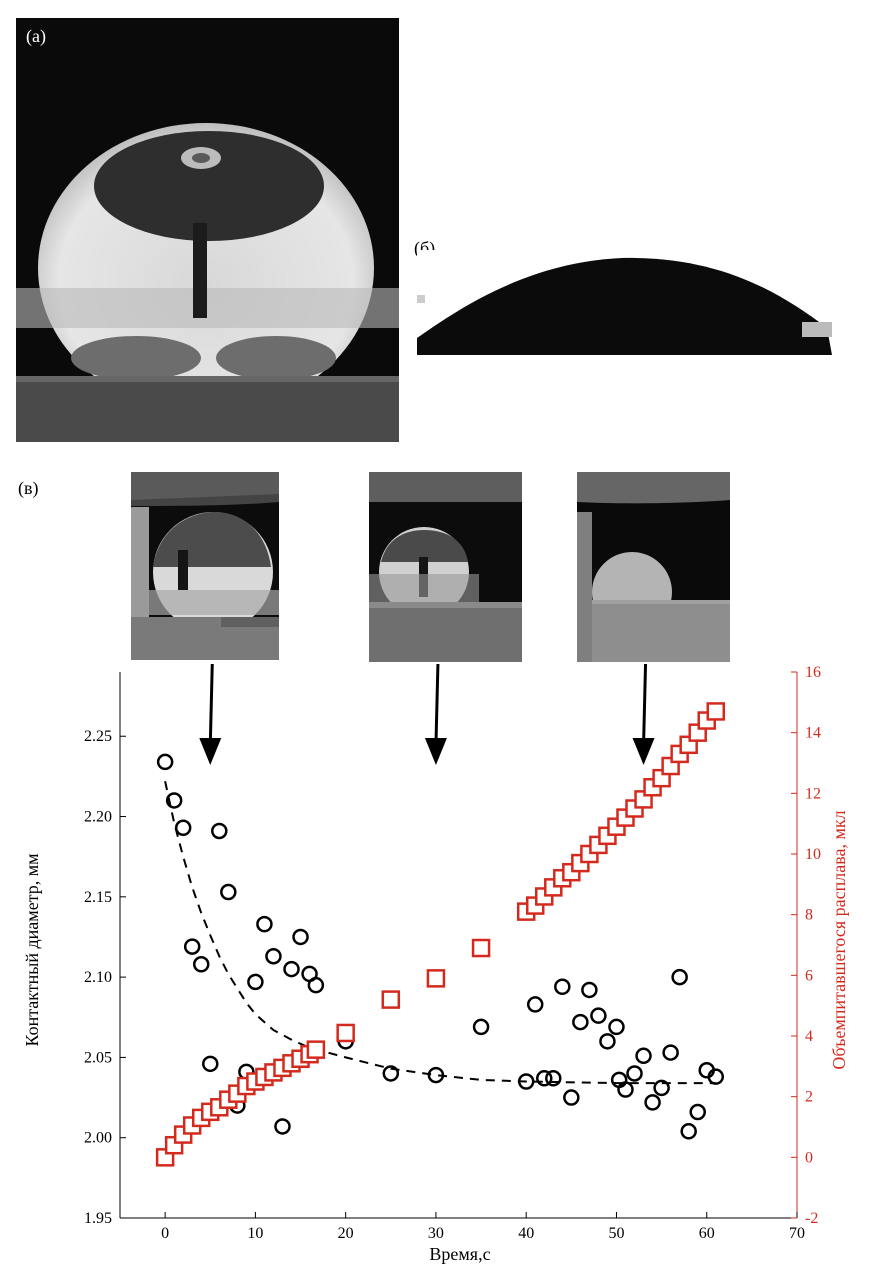 Image resolution: width=875 pixels, height=1276 pixels. I want to click on y-axis-left-label: Контактный диаметр, мм, so click(32, 949).